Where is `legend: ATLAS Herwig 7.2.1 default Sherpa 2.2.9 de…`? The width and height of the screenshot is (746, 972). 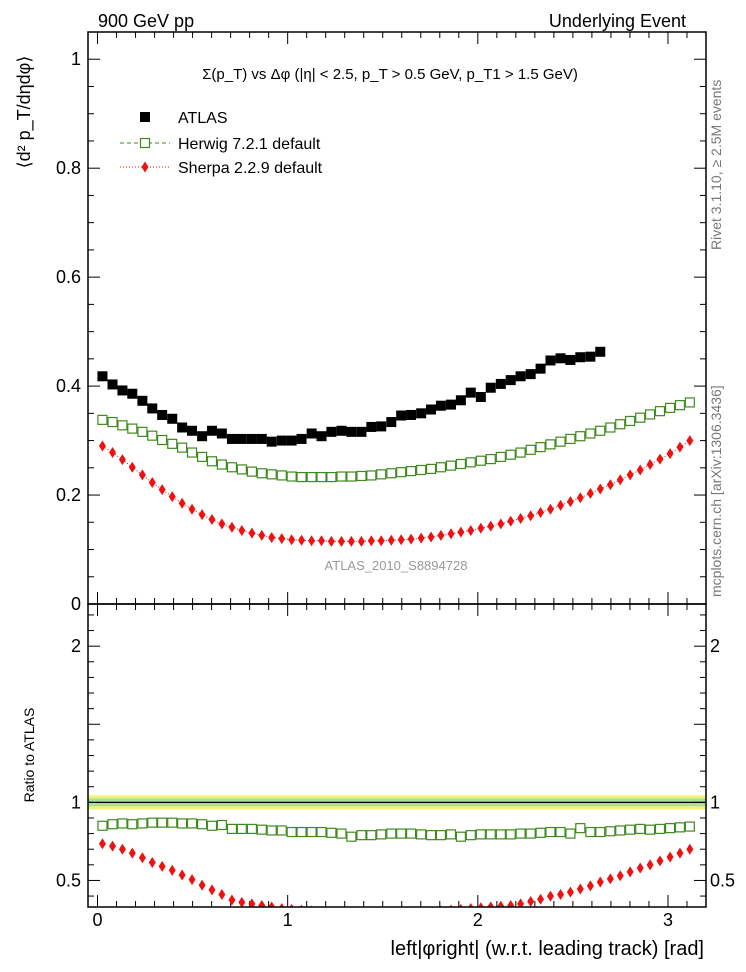
legend: ATLAS Herwig 7.2.1 default Sherpa 2.2.9 de… is located at coordinates (221, 143).